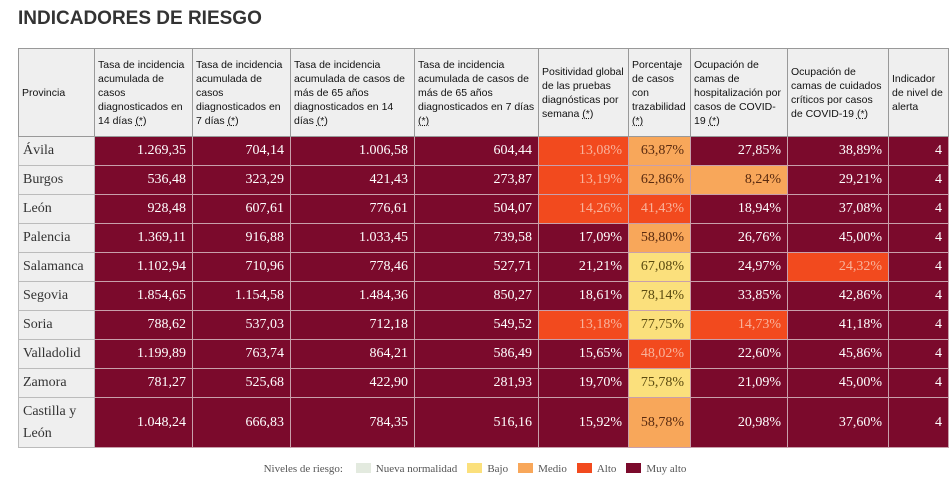  Describe the element at coordinates (476, 238) in the screenshot. I see `value-cell: 739,58` at that location.